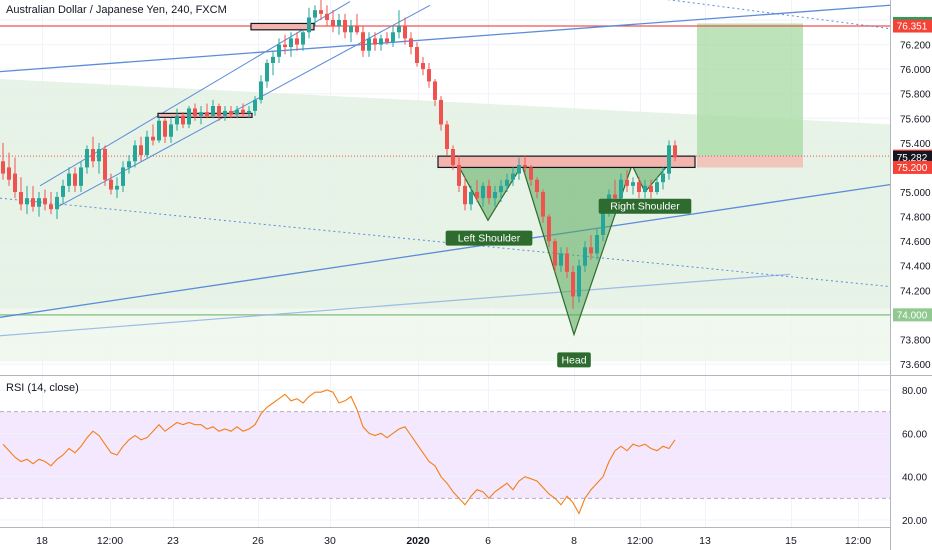  Describe the element at coordinates (750, 90) in the screenshot. I see `target-zone` at that location.